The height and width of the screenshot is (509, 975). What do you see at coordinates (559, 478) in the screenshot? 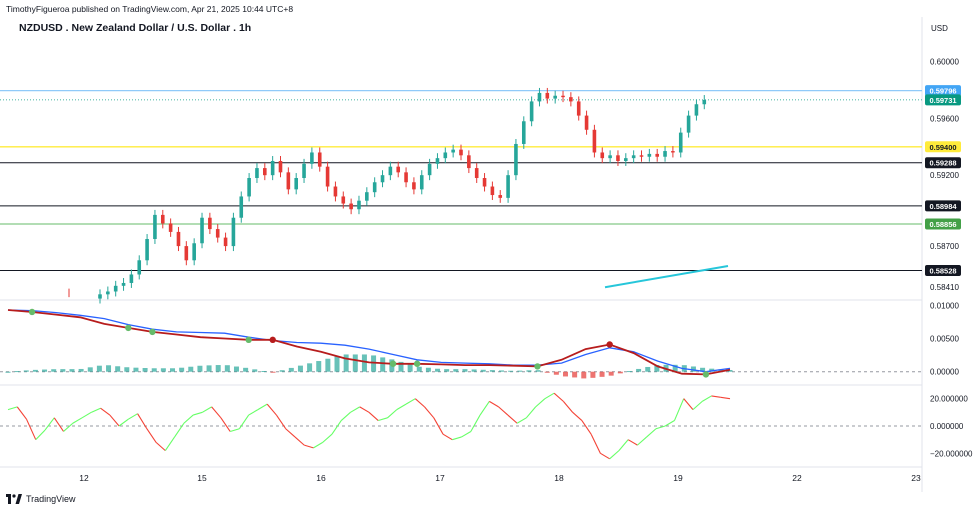
I see `x-tick-label: 18` at bounding box center [559, 478].